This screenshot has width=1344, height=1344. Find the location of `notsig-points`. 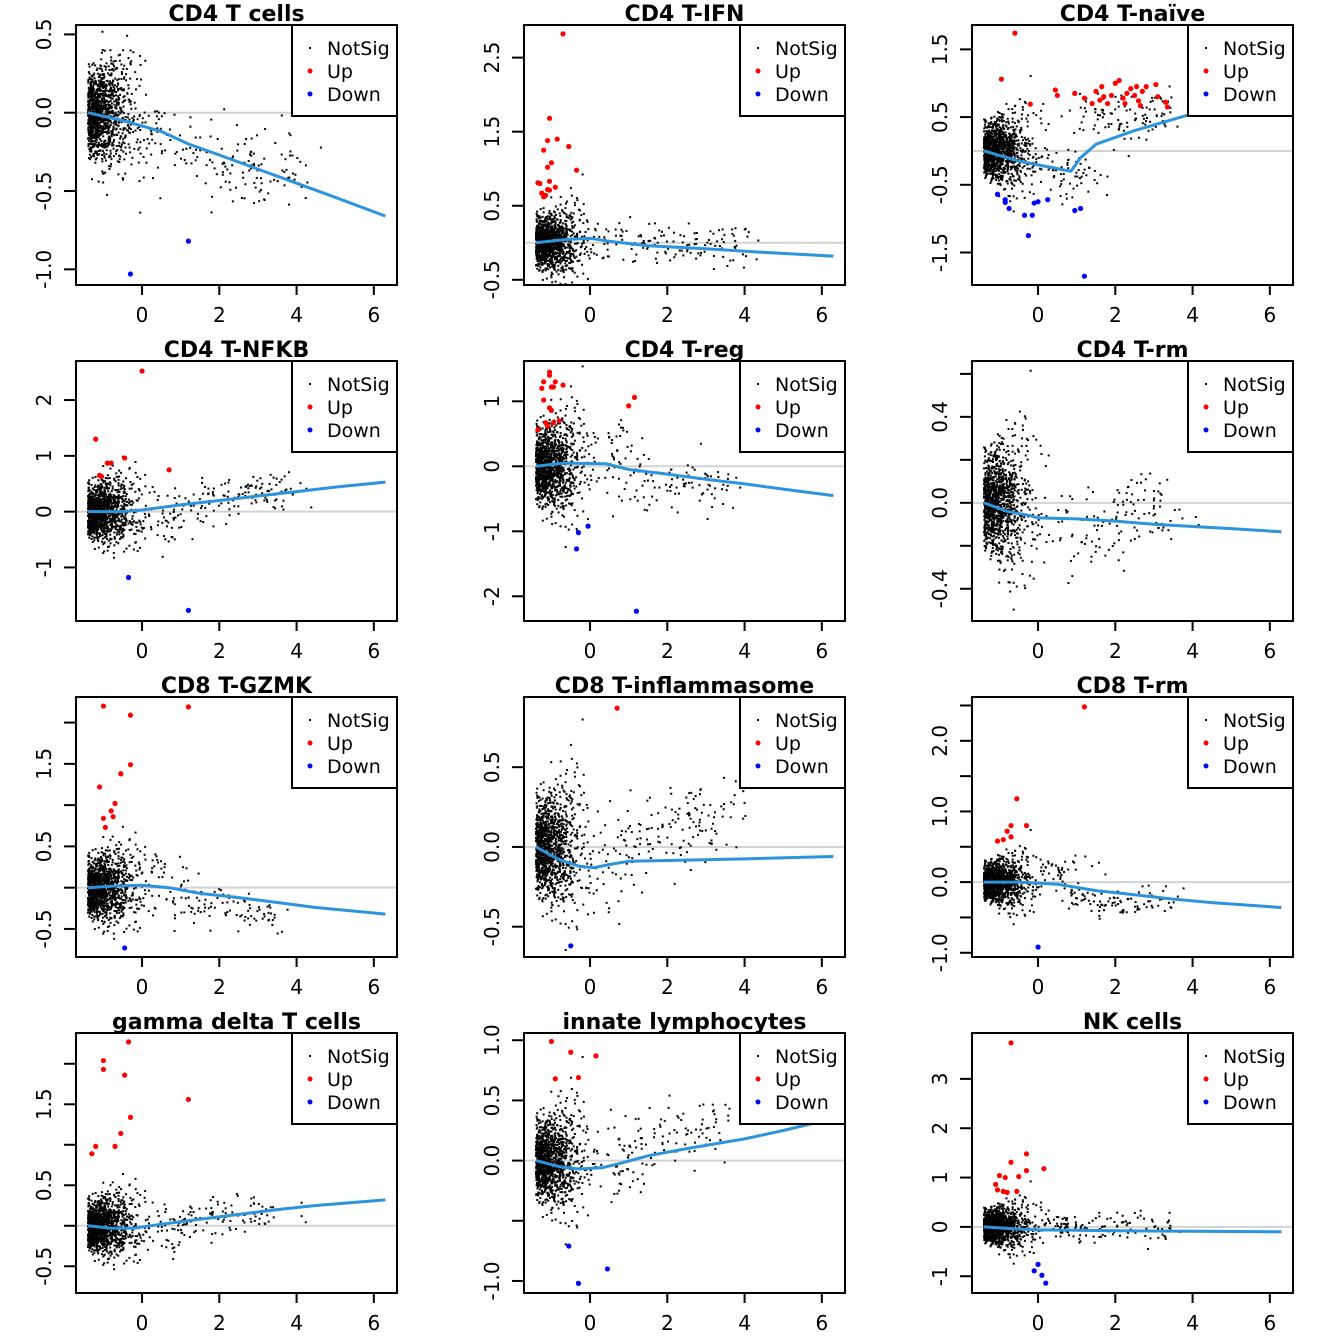

notsig-points is located at coordinates (647, 229).